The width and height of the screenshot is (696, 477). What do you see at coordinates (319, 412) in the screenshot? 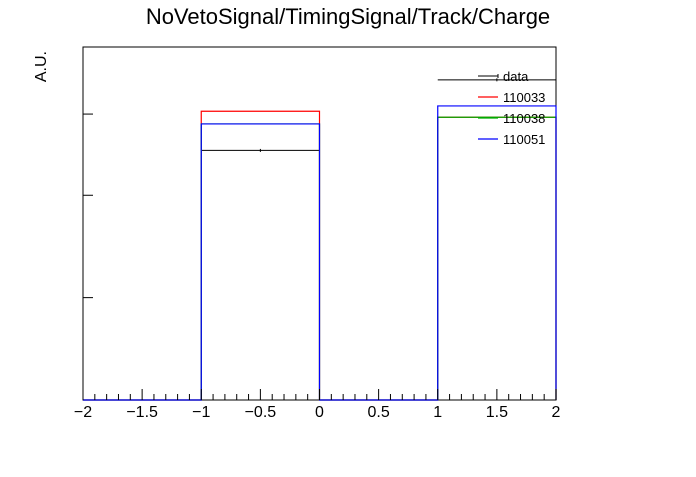
I see `x-tick-label: 0` at bounding box center [319, 412].